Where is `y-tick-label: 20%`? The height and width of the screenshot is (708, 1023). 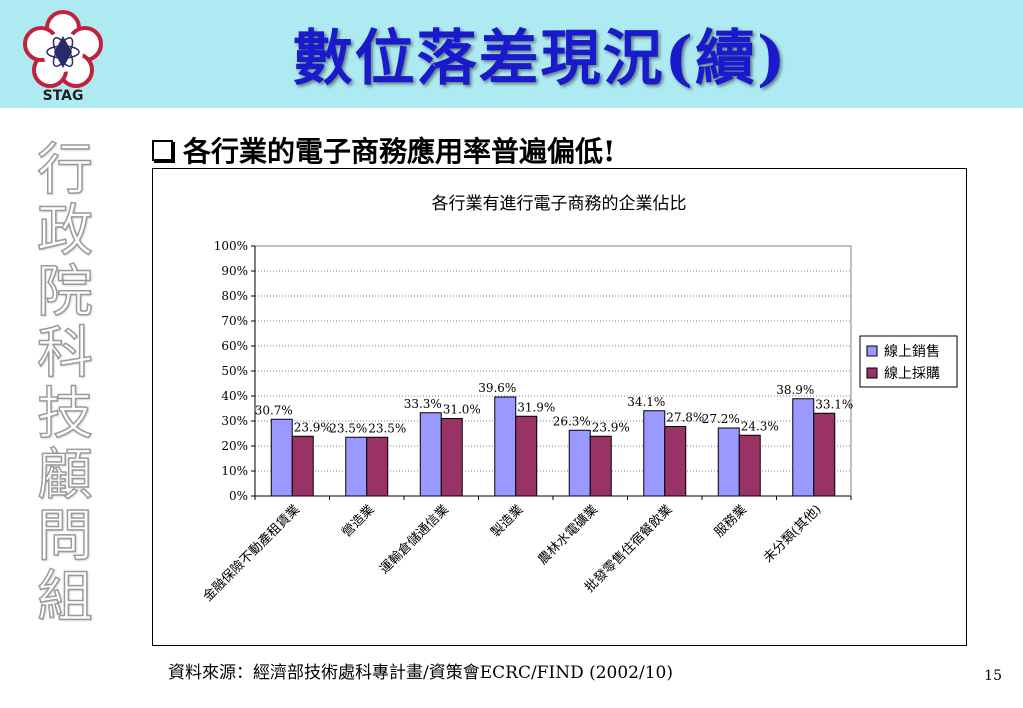
y-tick-label: 20% is located at coordinates (234, 446).